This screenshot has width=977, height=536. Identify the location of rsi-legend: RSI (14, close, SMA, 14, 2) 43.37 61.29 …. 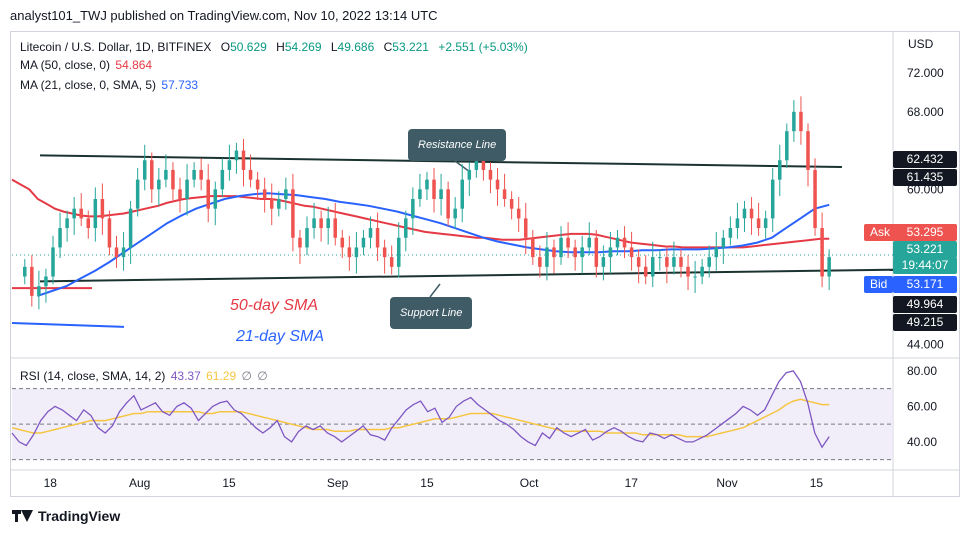
(144, 376).